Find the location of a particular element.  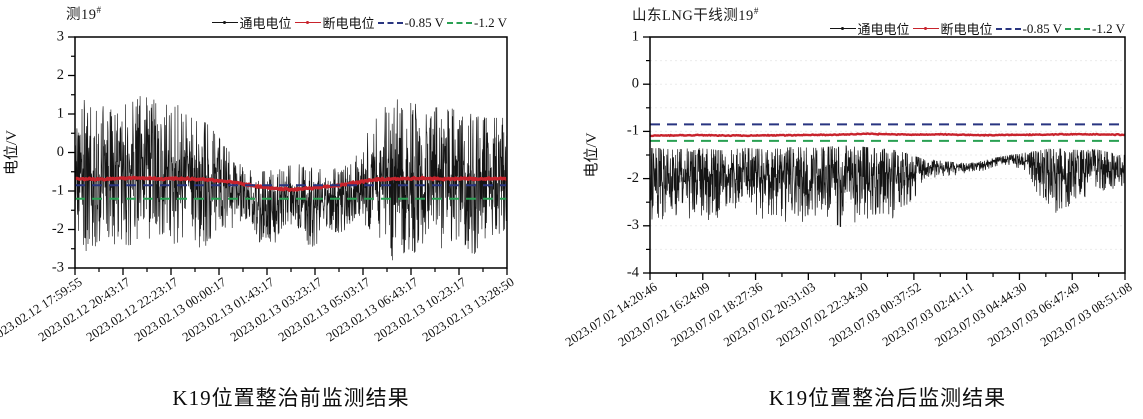

y-tick-label: -4 is located at coordinates (633, 272).